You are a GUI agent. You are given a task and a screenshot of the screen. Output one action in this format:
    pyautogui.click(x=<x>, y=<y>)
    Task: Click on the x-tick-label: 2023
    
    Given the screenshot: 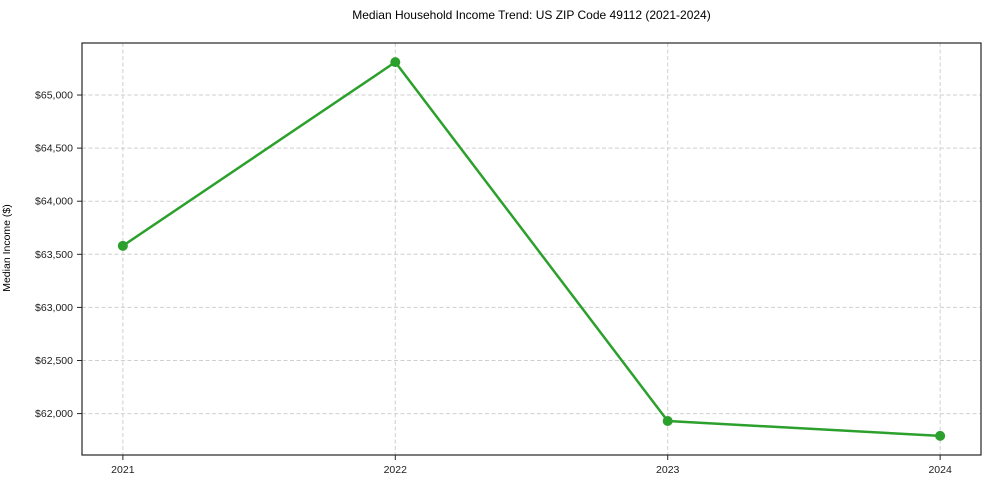 What is the action you would take?
    pyautogui.click(x=668, y=470)
    